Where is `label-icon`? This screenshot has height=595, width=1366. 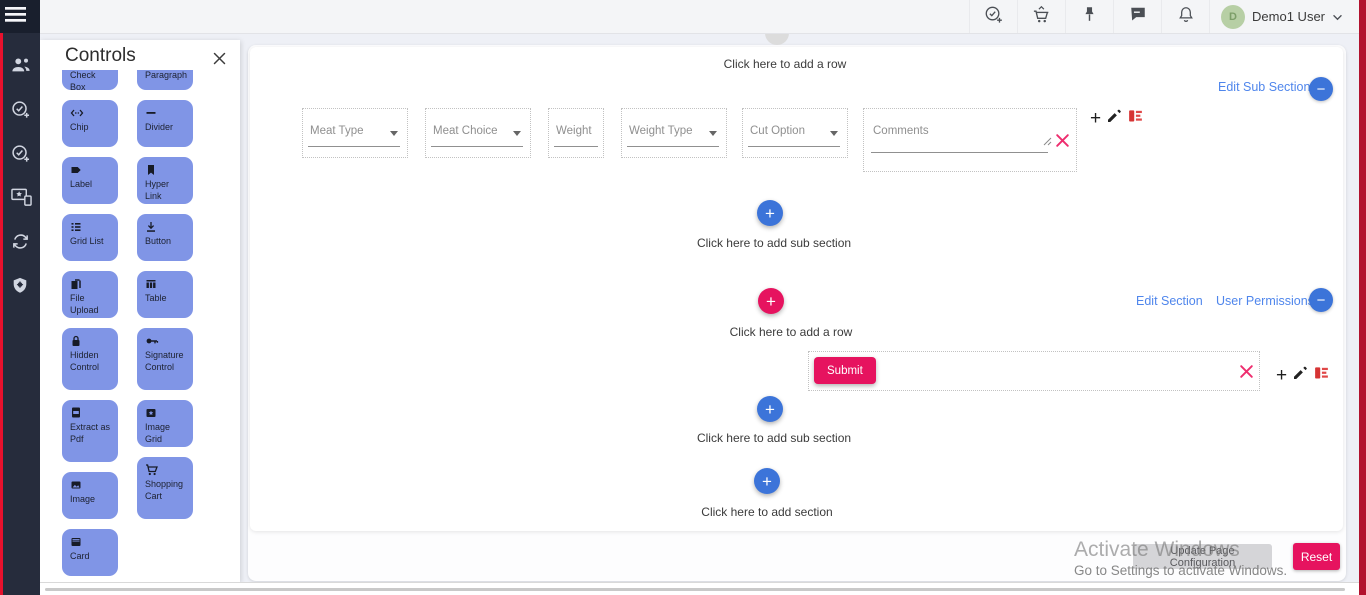 label-icon is located at coordinates (90, 170).